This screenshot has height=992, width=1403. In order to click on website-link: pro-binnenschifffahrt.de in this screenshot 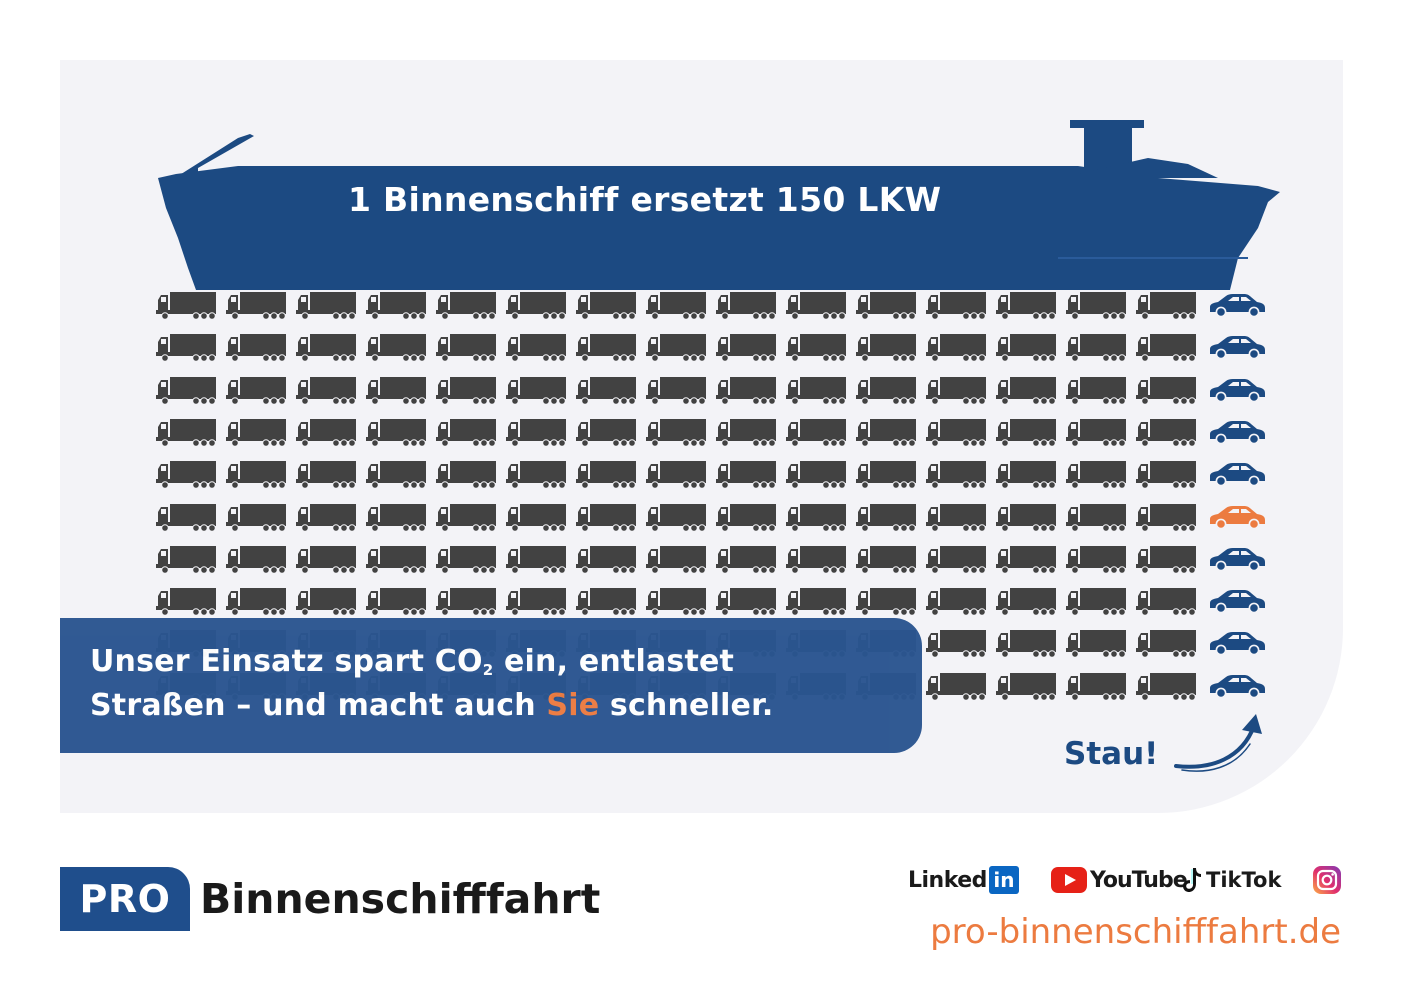, I will do `click(1135, 932)`.